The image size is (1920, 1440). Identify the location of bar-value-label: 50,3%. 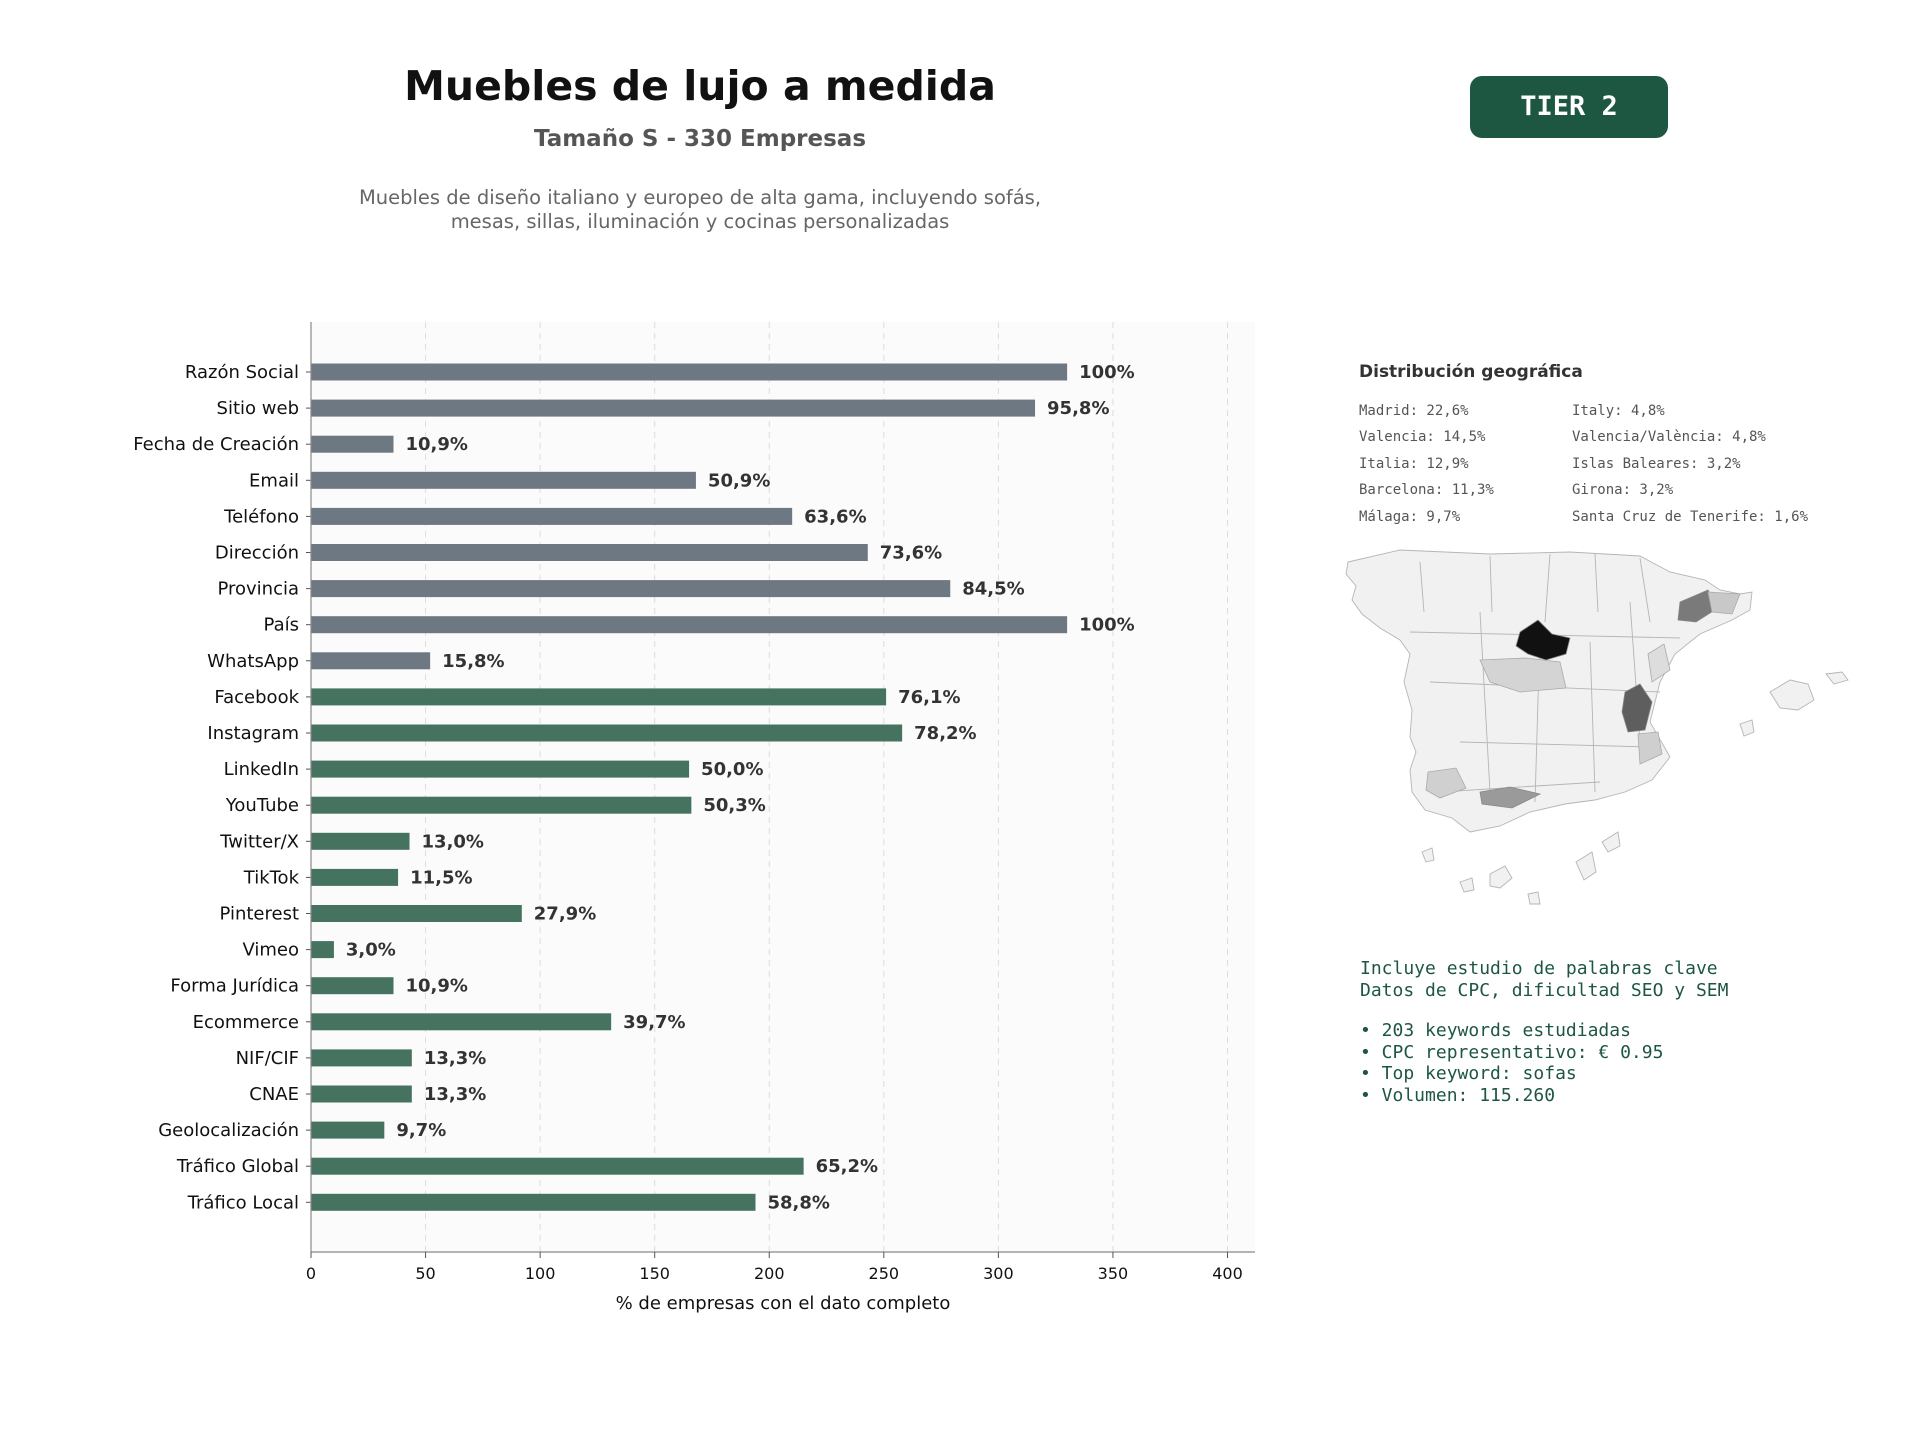
(734, 805).